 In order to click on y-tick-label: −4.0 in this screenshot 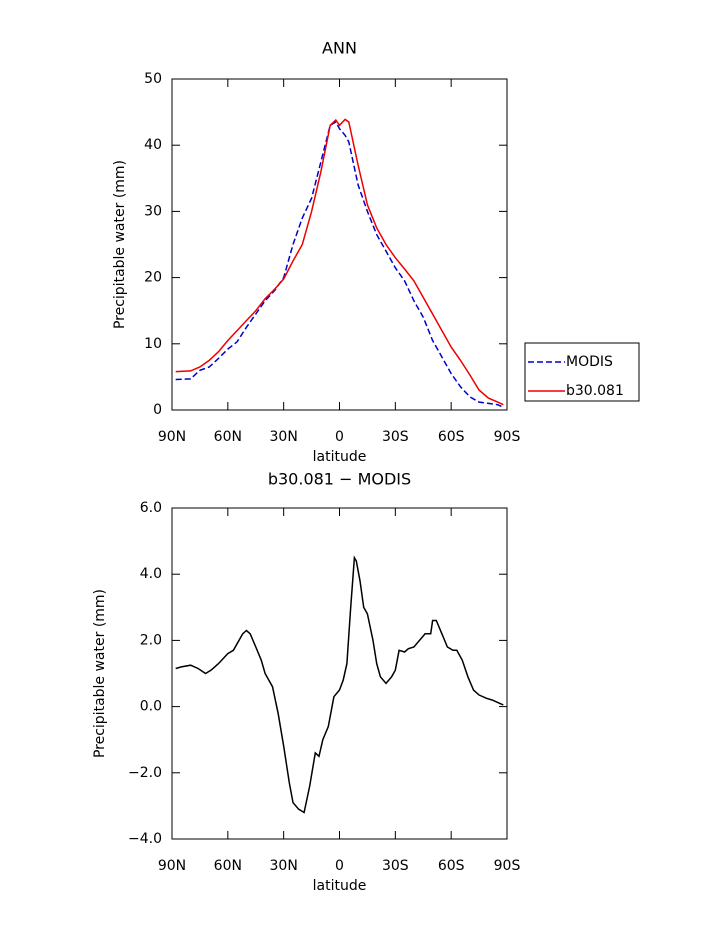, I will do `click(145, 839)`.